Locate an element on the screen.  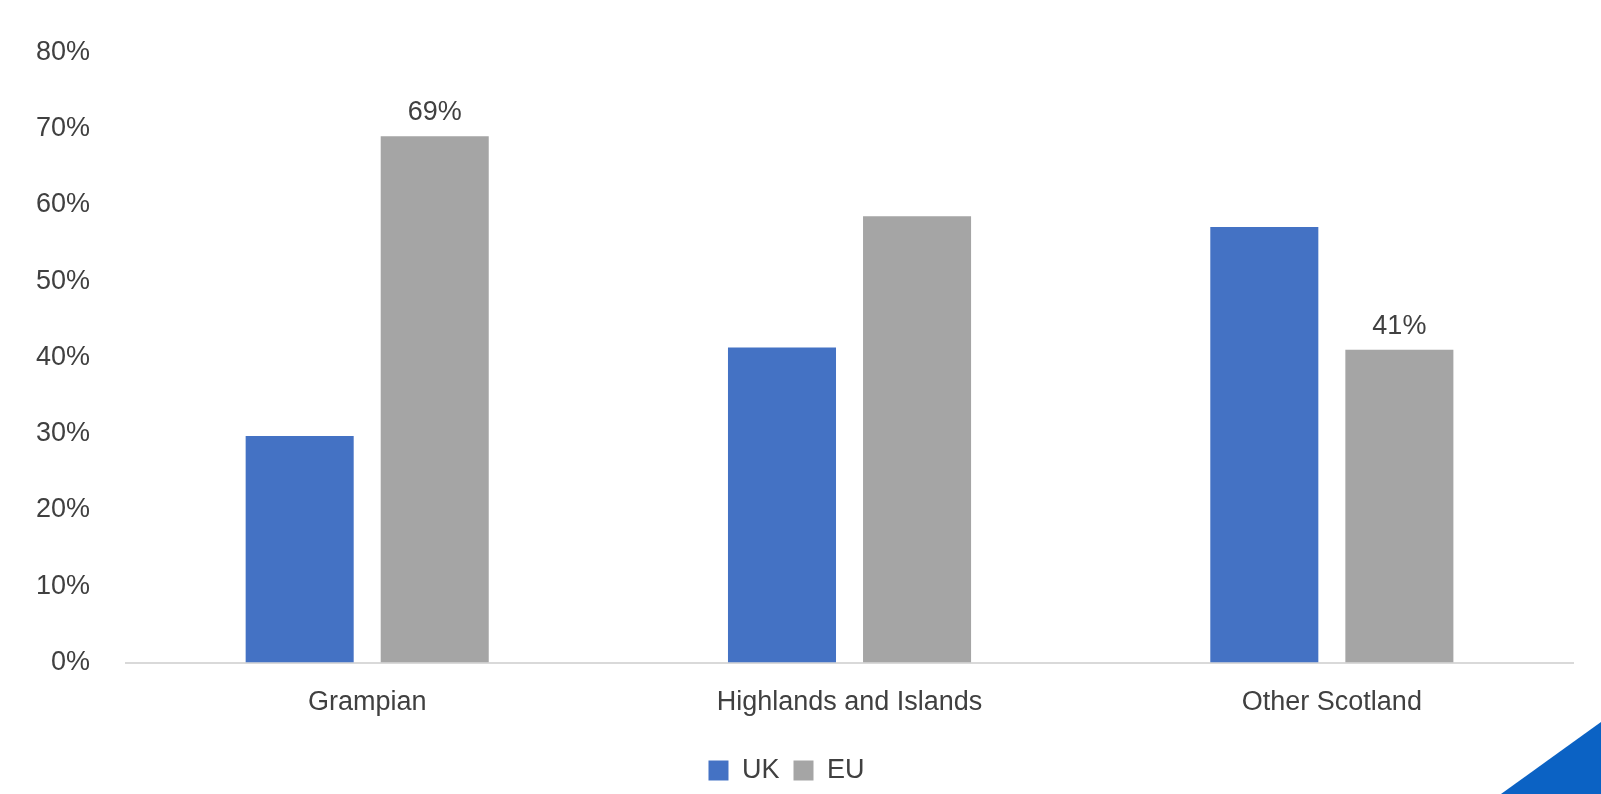
y-tick-label: 0% is located at coordinates (71, 661).